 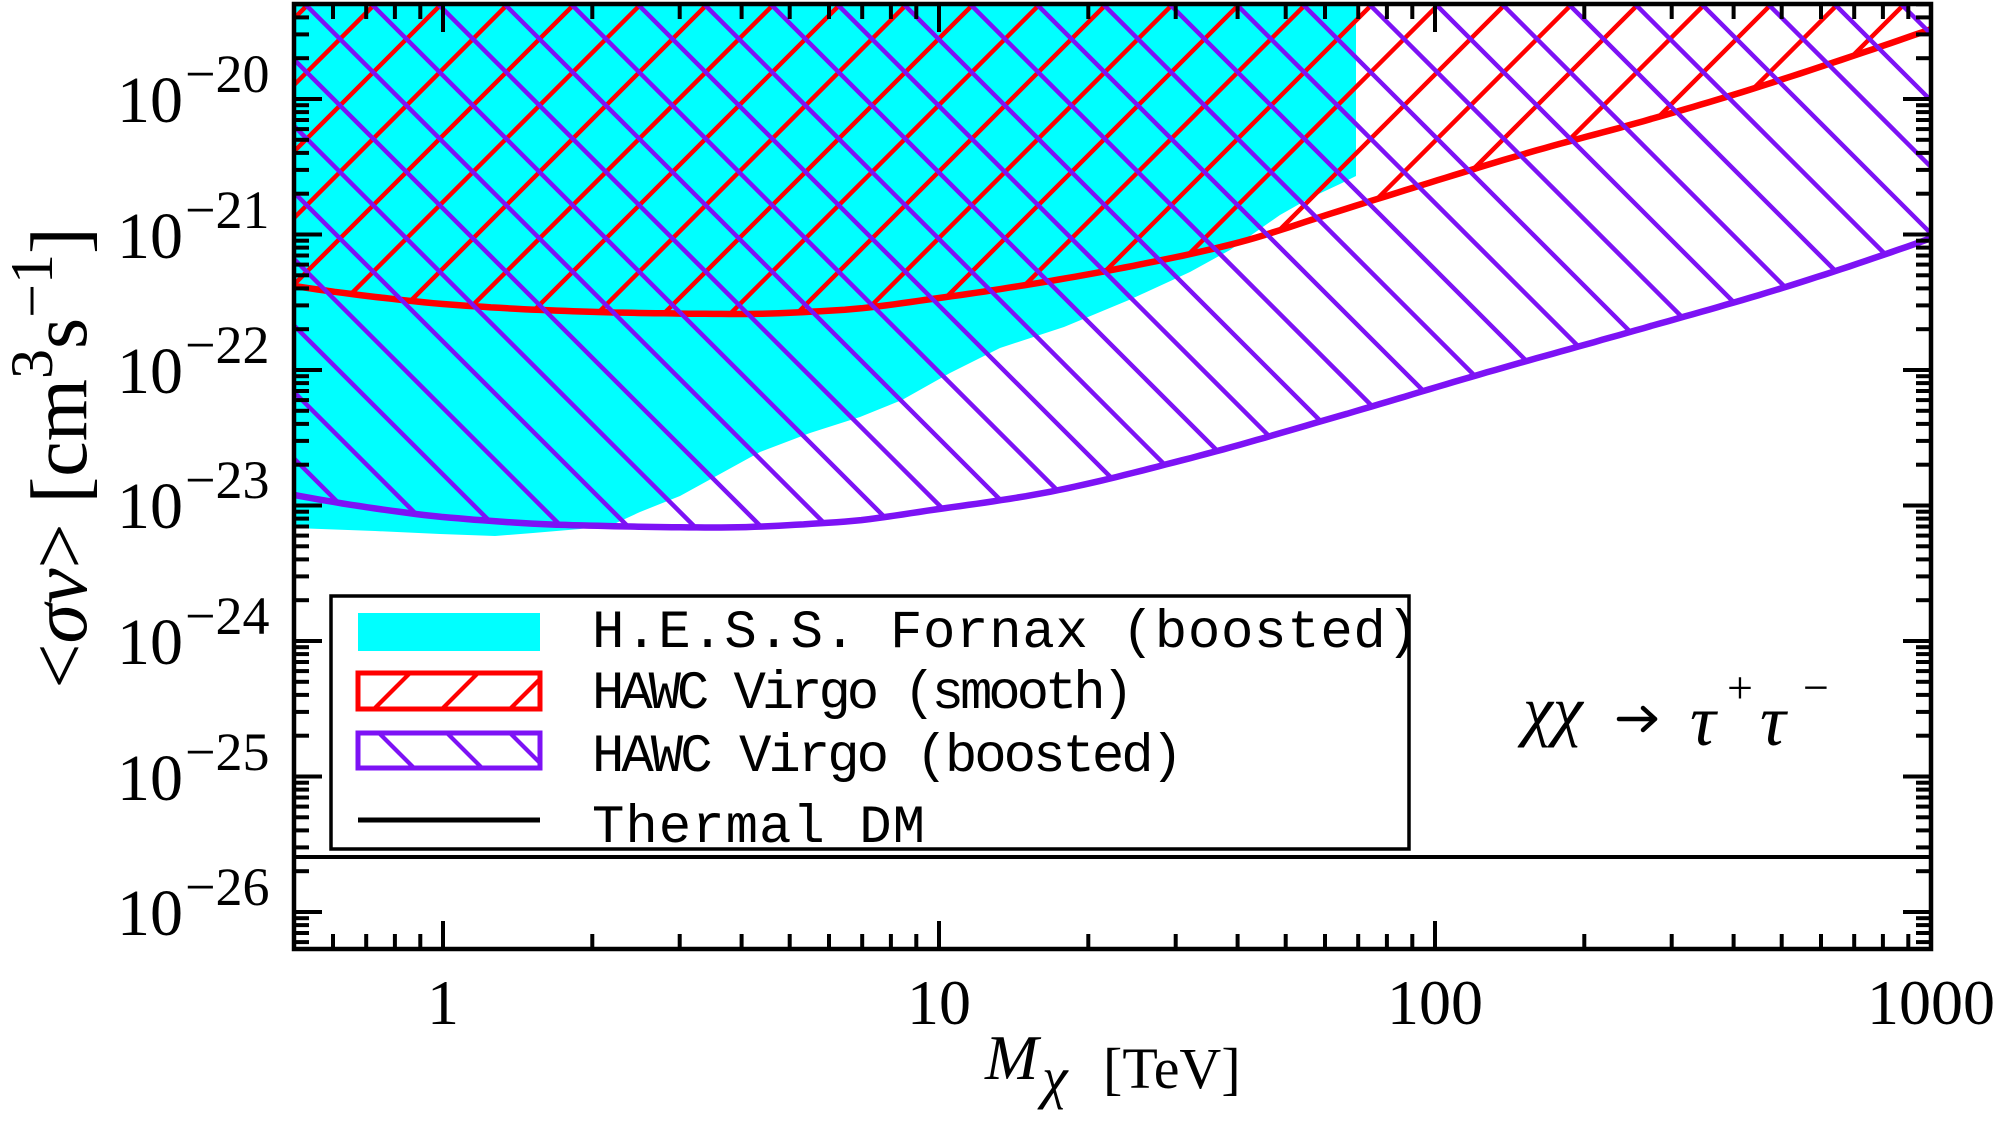 I want to click on svg-text: M, so click(x=1013, y=1057).